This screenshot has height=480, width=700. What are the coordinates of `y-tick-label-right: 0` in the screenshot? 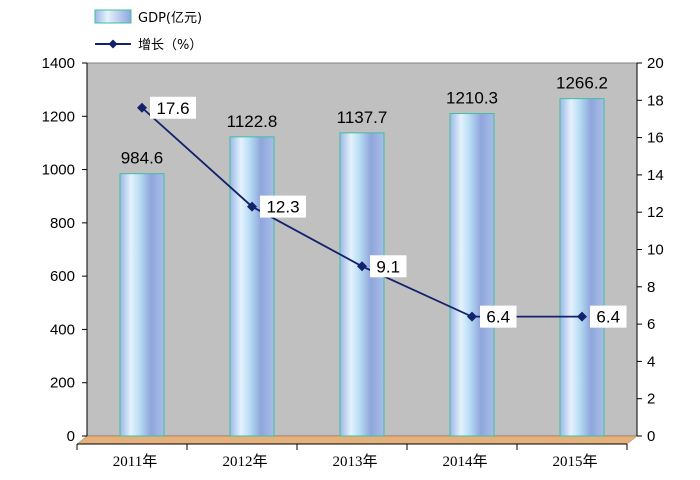 It's located at (651, 436).